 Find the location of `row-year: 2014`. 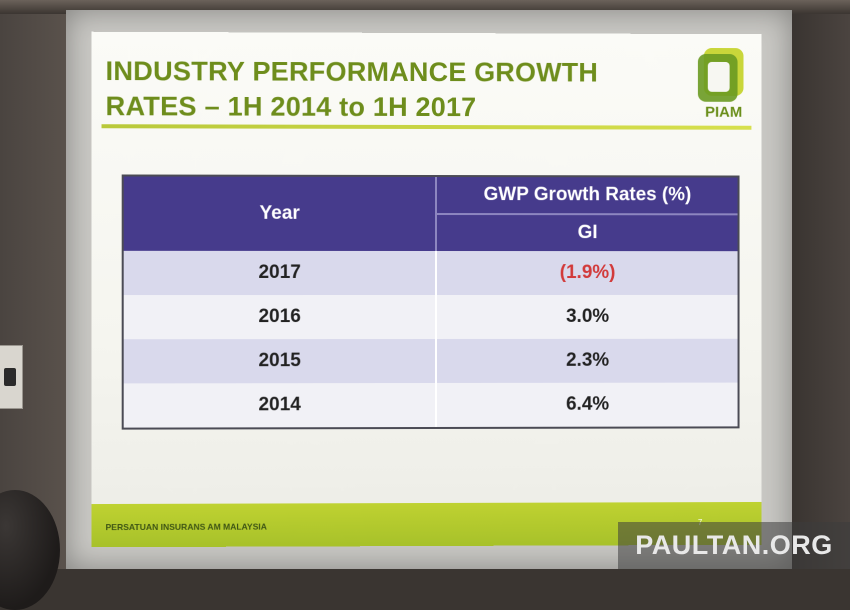

row-year: 2014 is located at coordinates (279, 405).